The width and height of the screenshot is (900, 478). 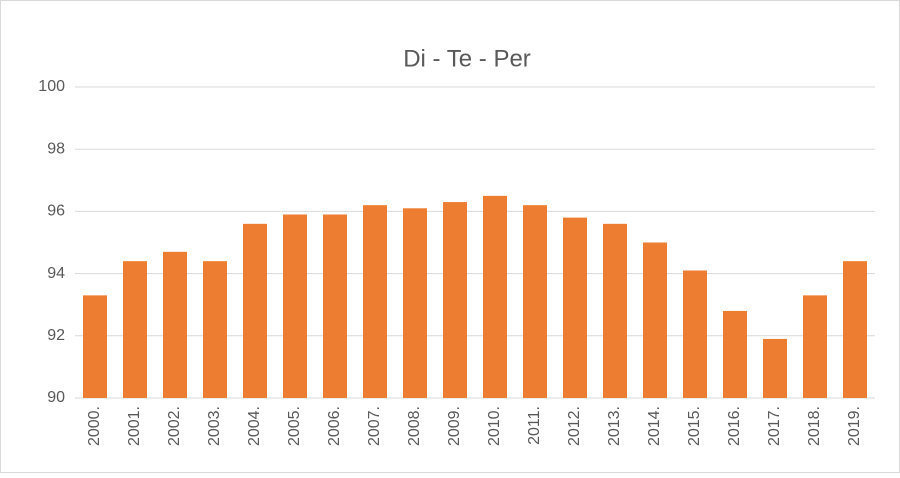 I want to click on chart-title: Di - Te - Per, so click(x=467, y=58).